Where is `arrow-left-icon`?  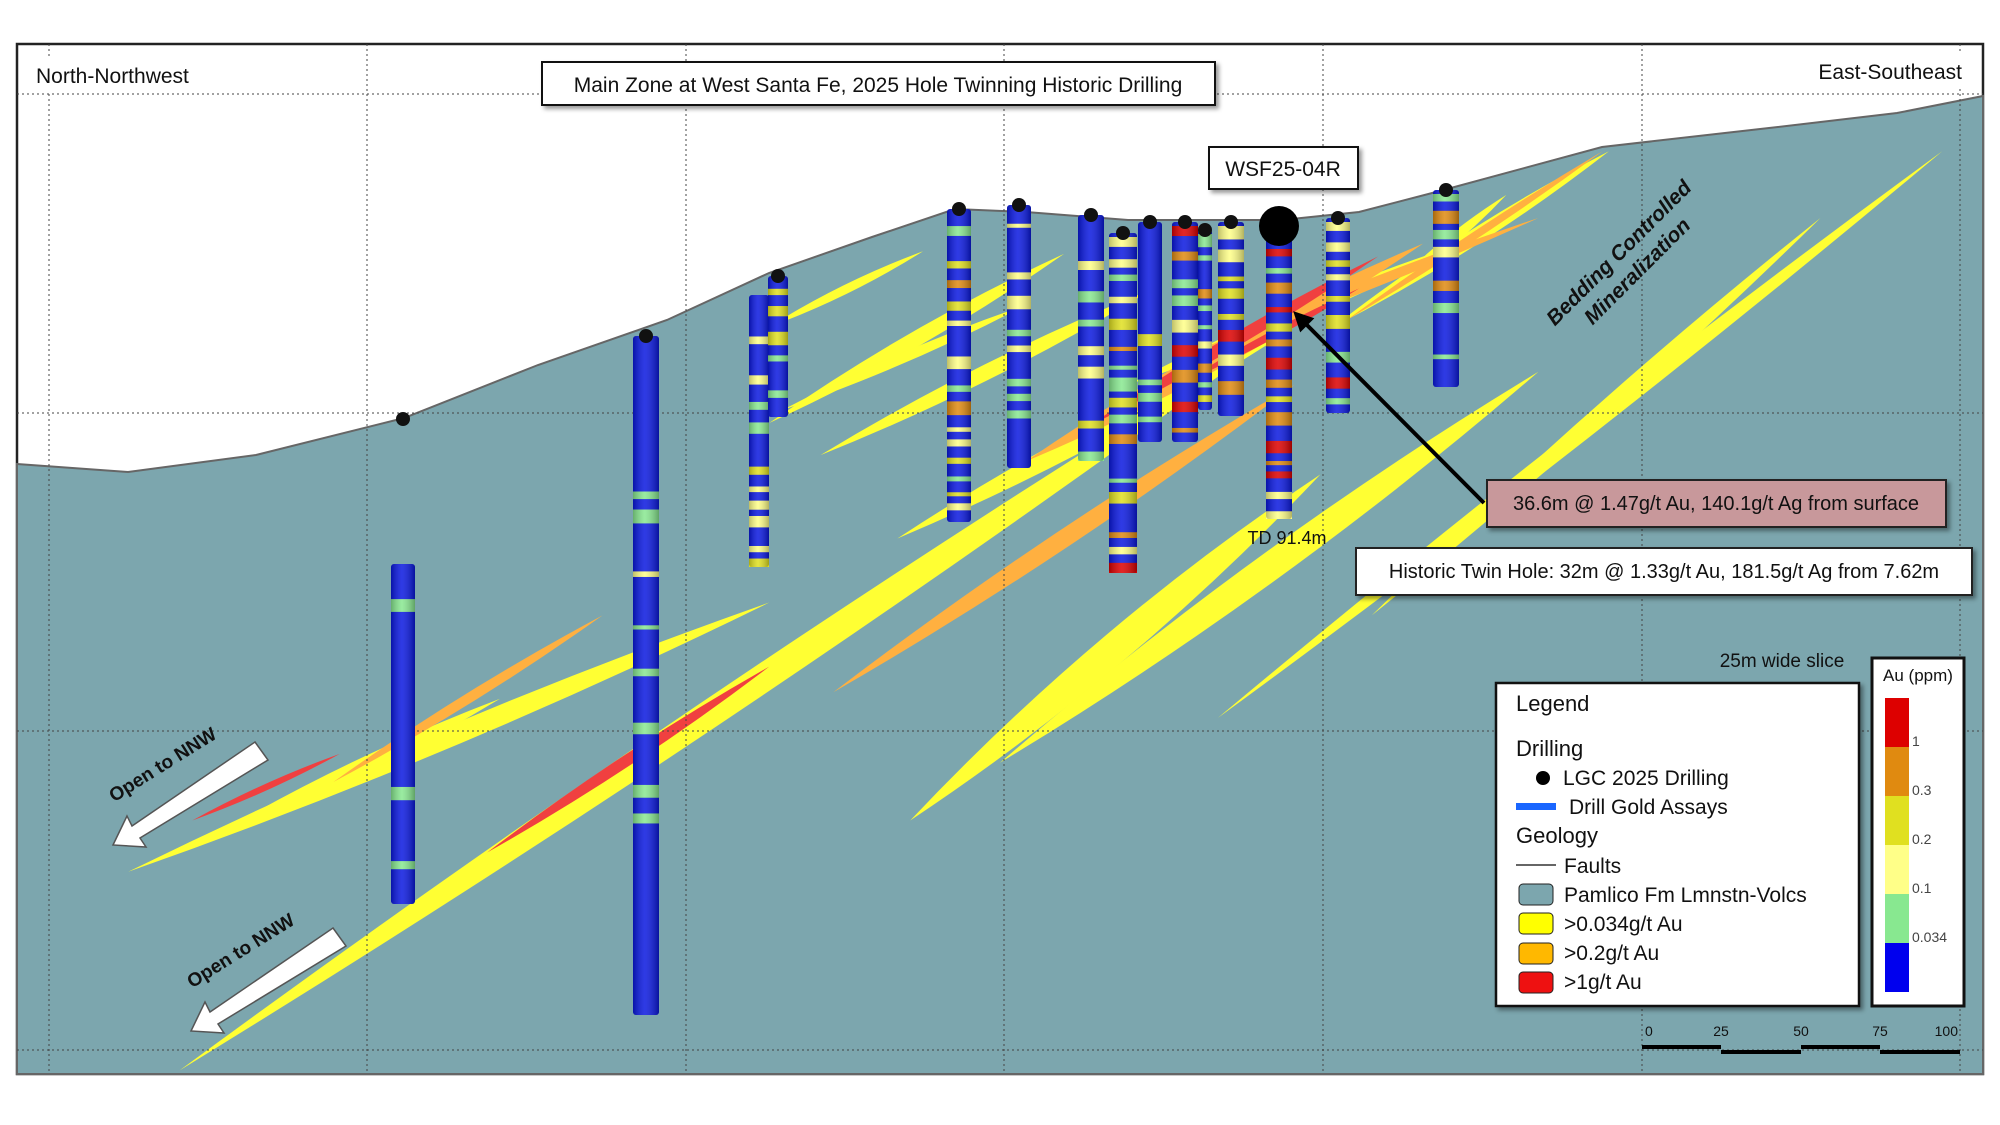
arrow-left-icon is located at coordinates (190, 794).